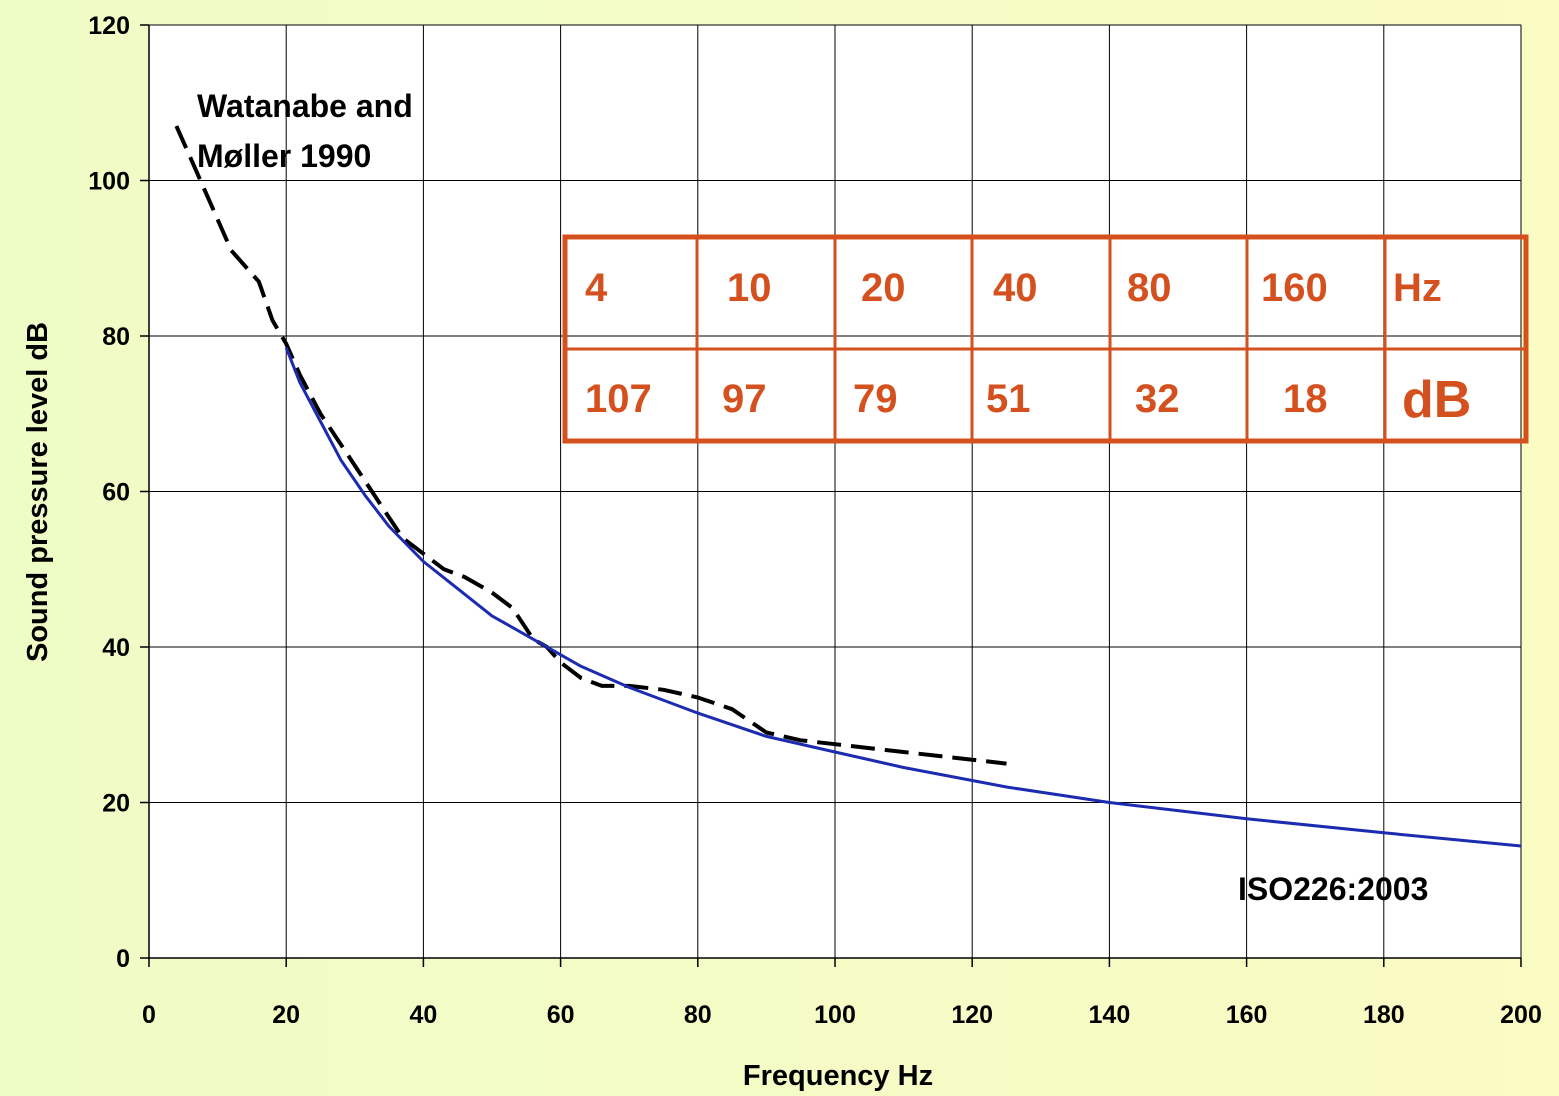  What do you see at coordinates (838, 1076) in the screenshot?
I see `x-axis-title: Frequency Hz` at bounding box center [838, 1076].